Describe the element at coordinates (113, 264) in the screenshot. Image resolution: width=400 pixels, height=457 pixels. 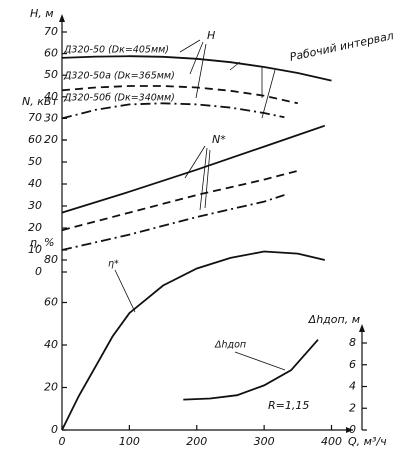
I see `series-label: η*` at that location.